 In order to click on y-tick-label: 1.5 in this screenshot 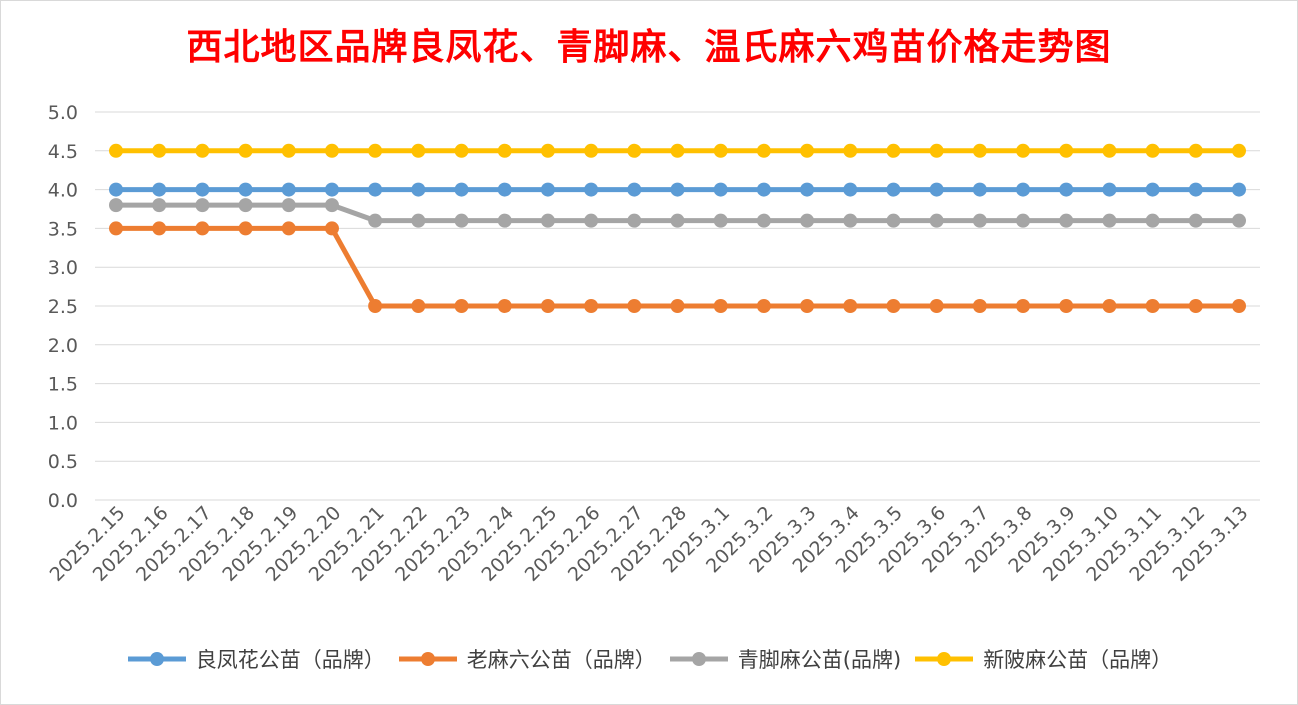, I will do `click(63, 385)`.